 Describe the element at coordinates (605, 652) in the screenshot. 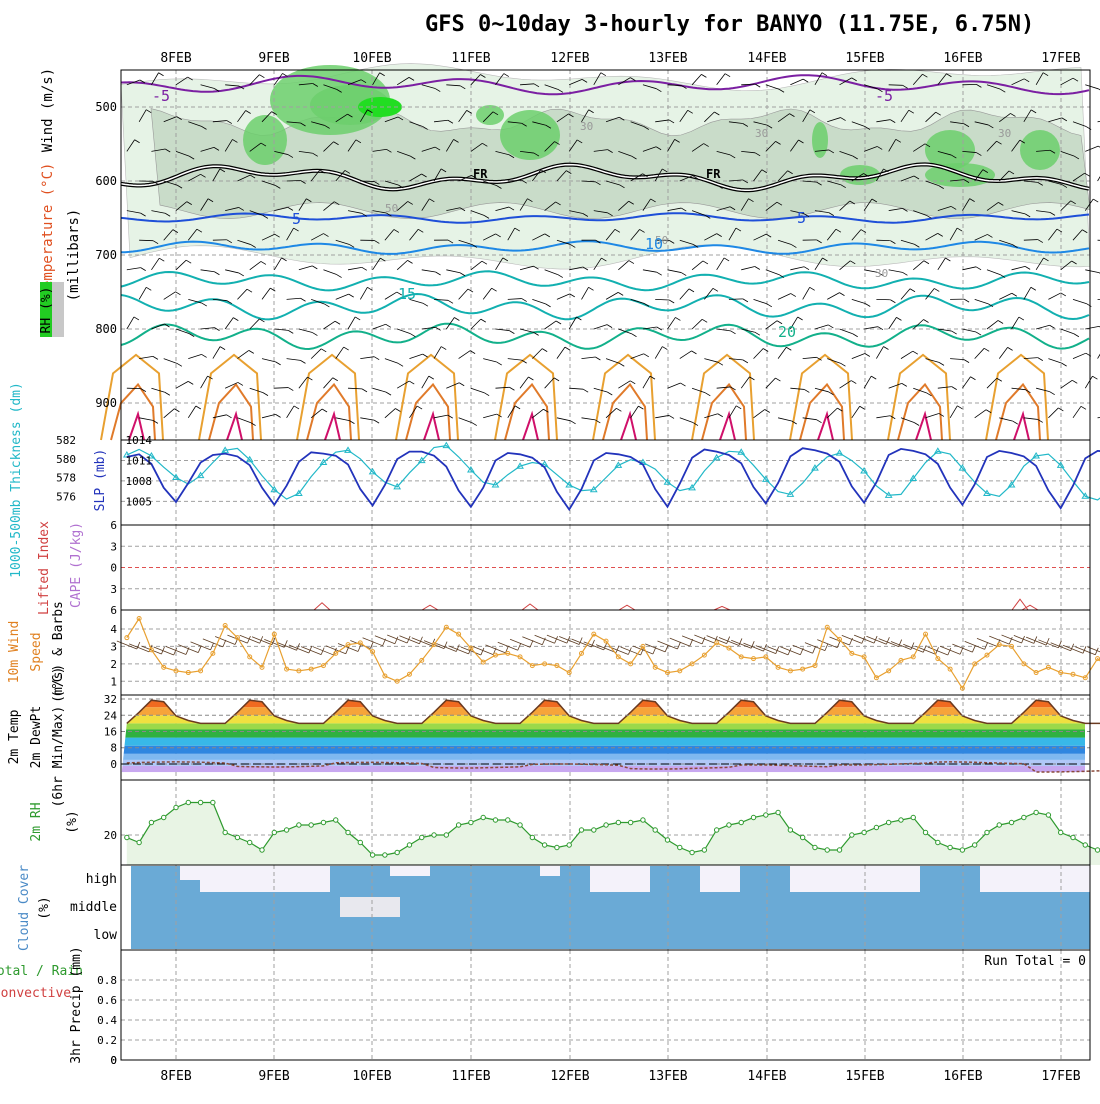

I see `panel-frame-wind` at that location.